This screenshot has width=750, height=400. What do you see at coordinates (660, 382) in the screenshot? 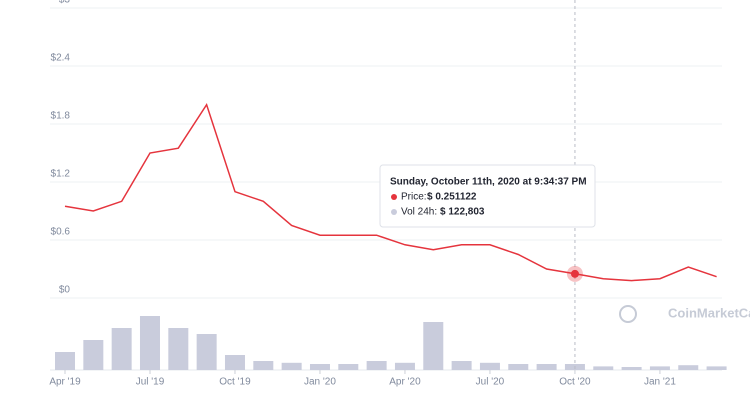
I see `x-tick-label: Jan '21` at bounding box center [660, 382].